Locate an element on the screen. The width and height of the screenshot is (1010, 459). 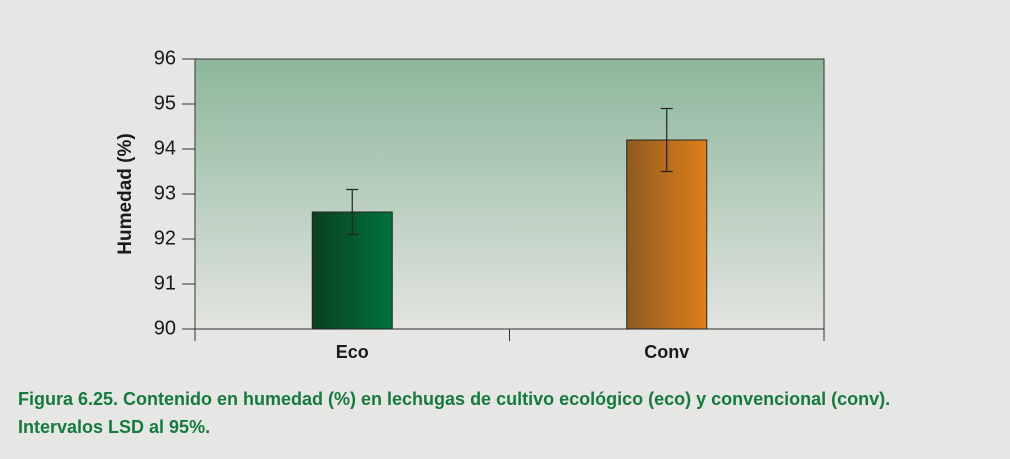
x-tick-label: Eco is located at coordinates (352, 352).